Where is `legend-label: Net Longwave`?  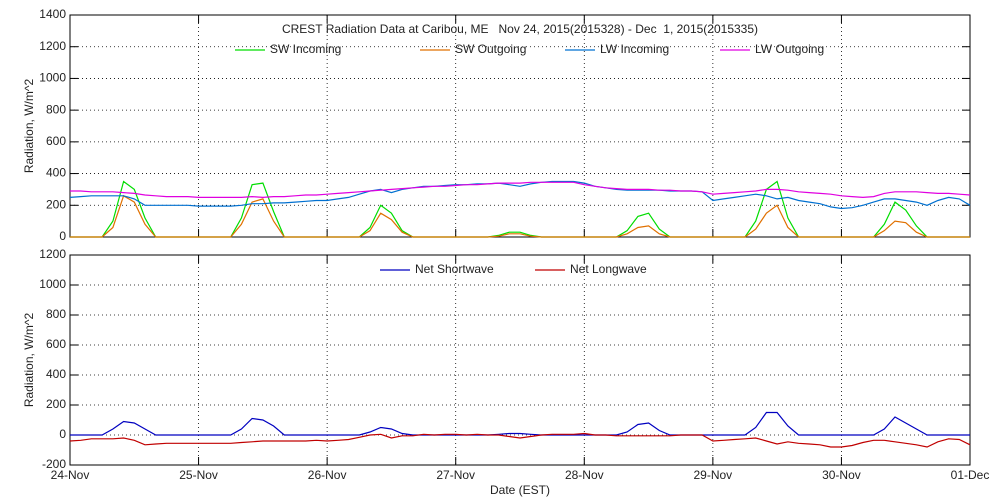 legend-label: Net Longwave is located at coordinates (608, 269).